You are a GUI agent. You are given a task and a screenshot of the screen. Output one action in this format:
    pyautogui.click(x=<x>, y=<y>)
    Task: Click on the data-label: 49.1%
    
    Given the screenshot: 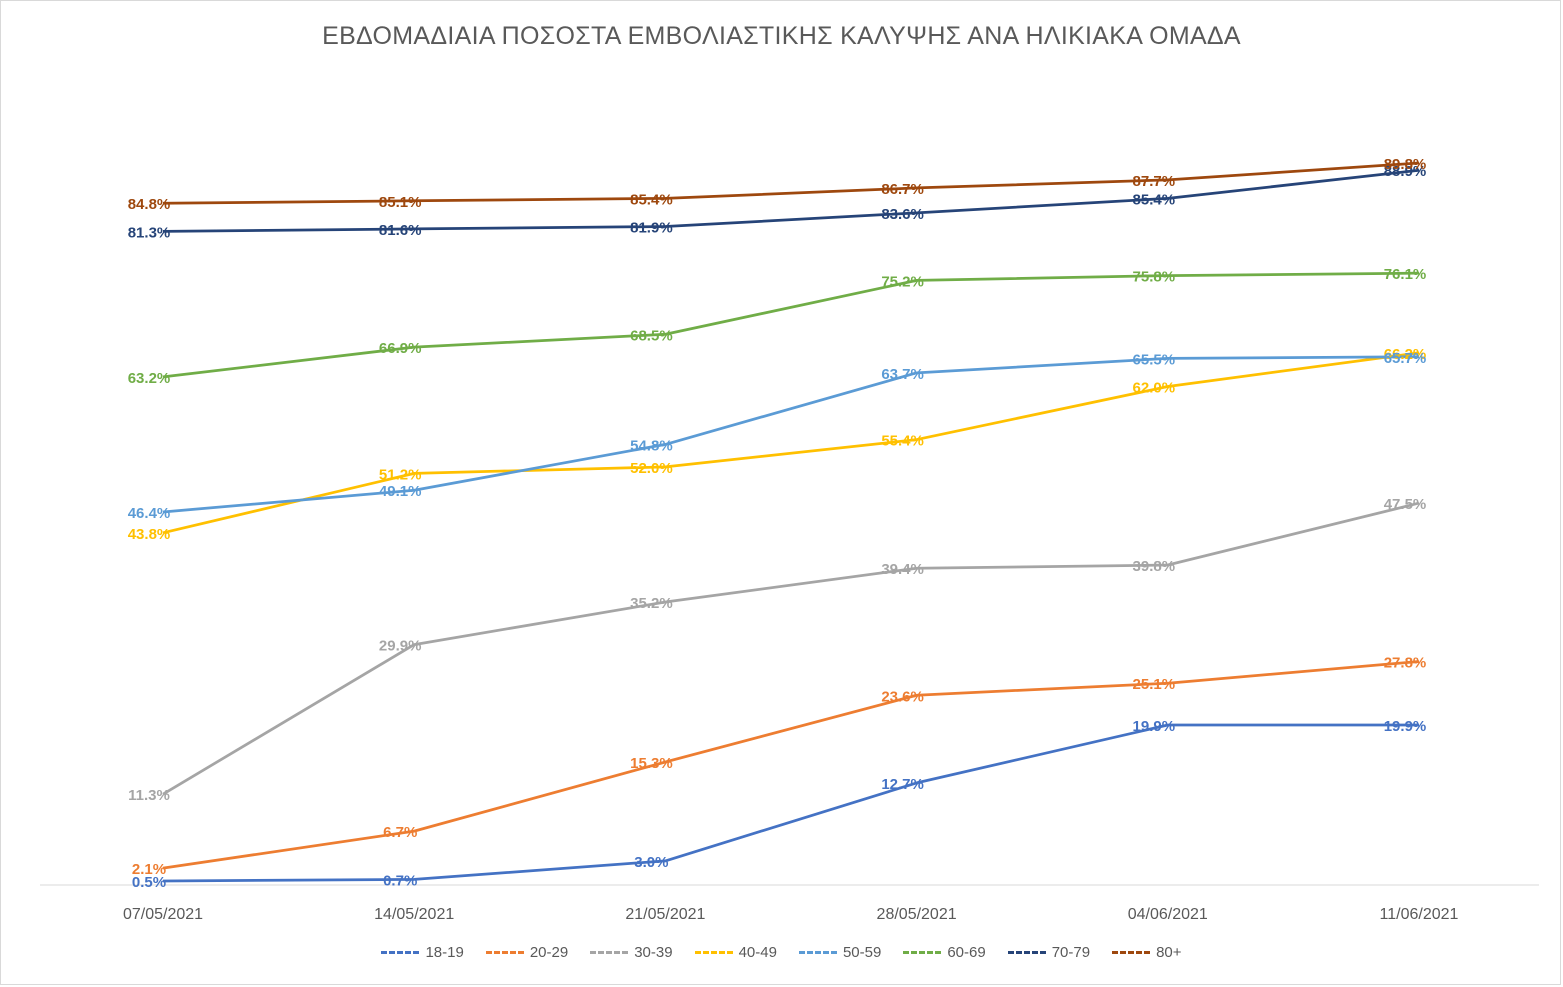 What is the action you would take?
    pyautogui.click(x=400, y=491)
    